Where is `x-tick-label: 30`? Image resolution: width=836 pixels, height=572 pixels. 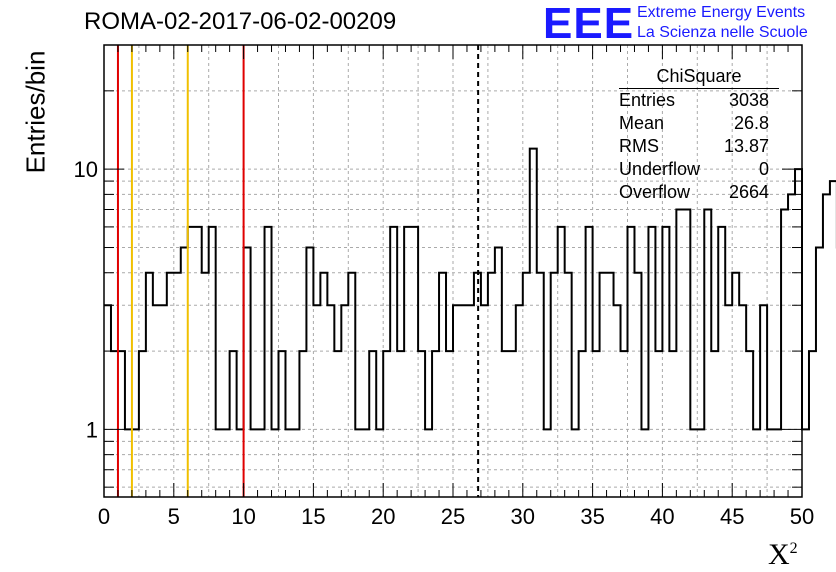 x-tick-label: 30 is located at coordinates (523, 516).